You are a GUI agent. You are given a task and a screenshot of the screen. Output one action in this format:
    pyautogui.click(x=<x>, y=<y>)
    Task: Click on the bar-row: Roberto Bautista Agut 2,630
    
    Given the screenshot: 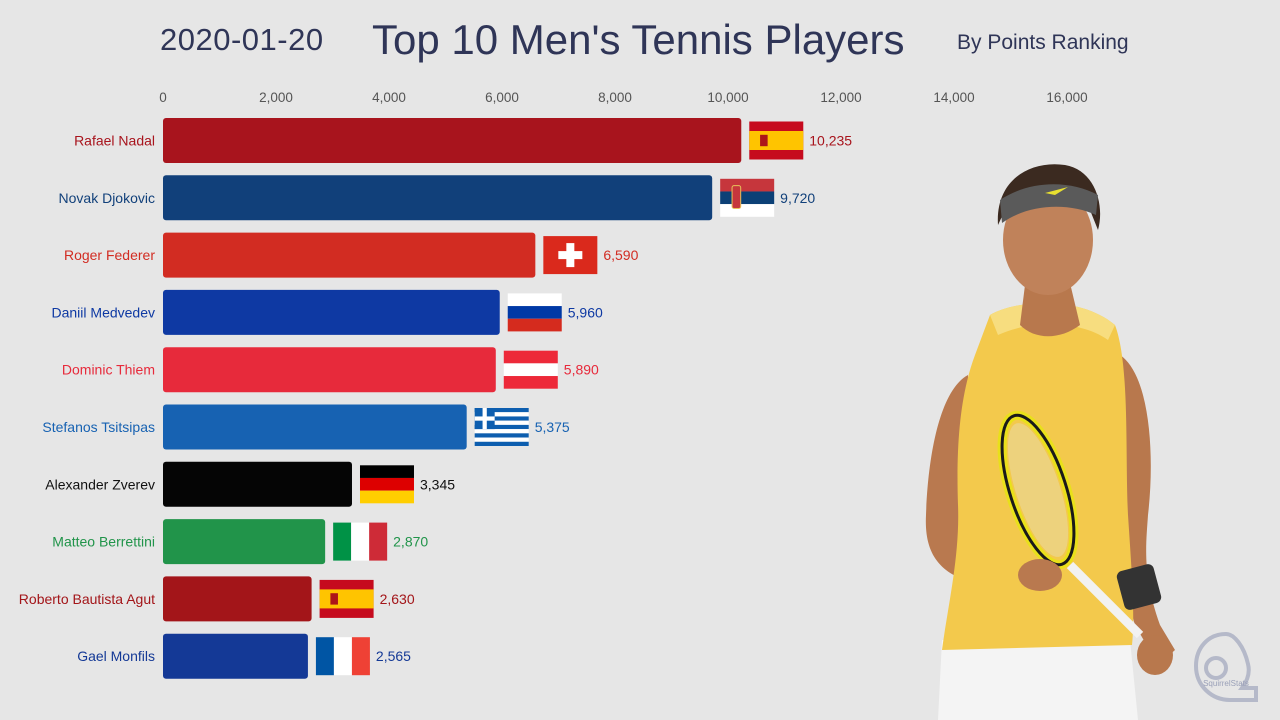 What is the action you would take?
    pyautogui.click(x=217, y=599)
    